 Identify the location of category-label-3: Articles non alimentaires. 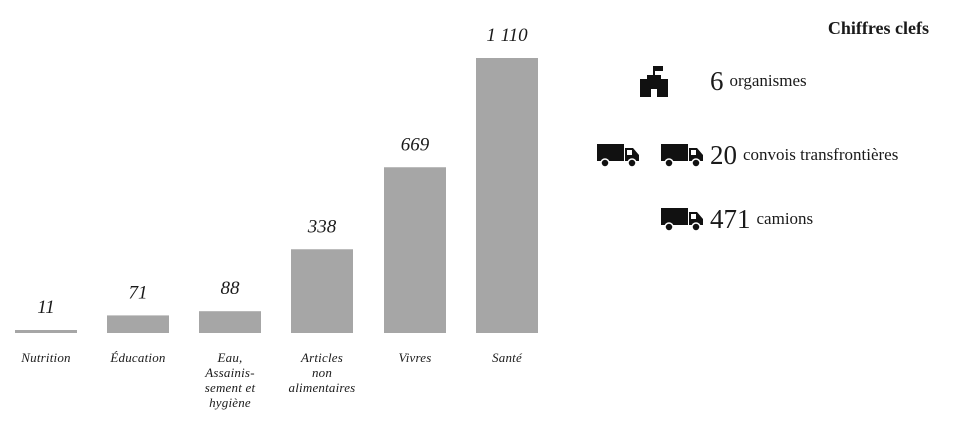
(322, 372).